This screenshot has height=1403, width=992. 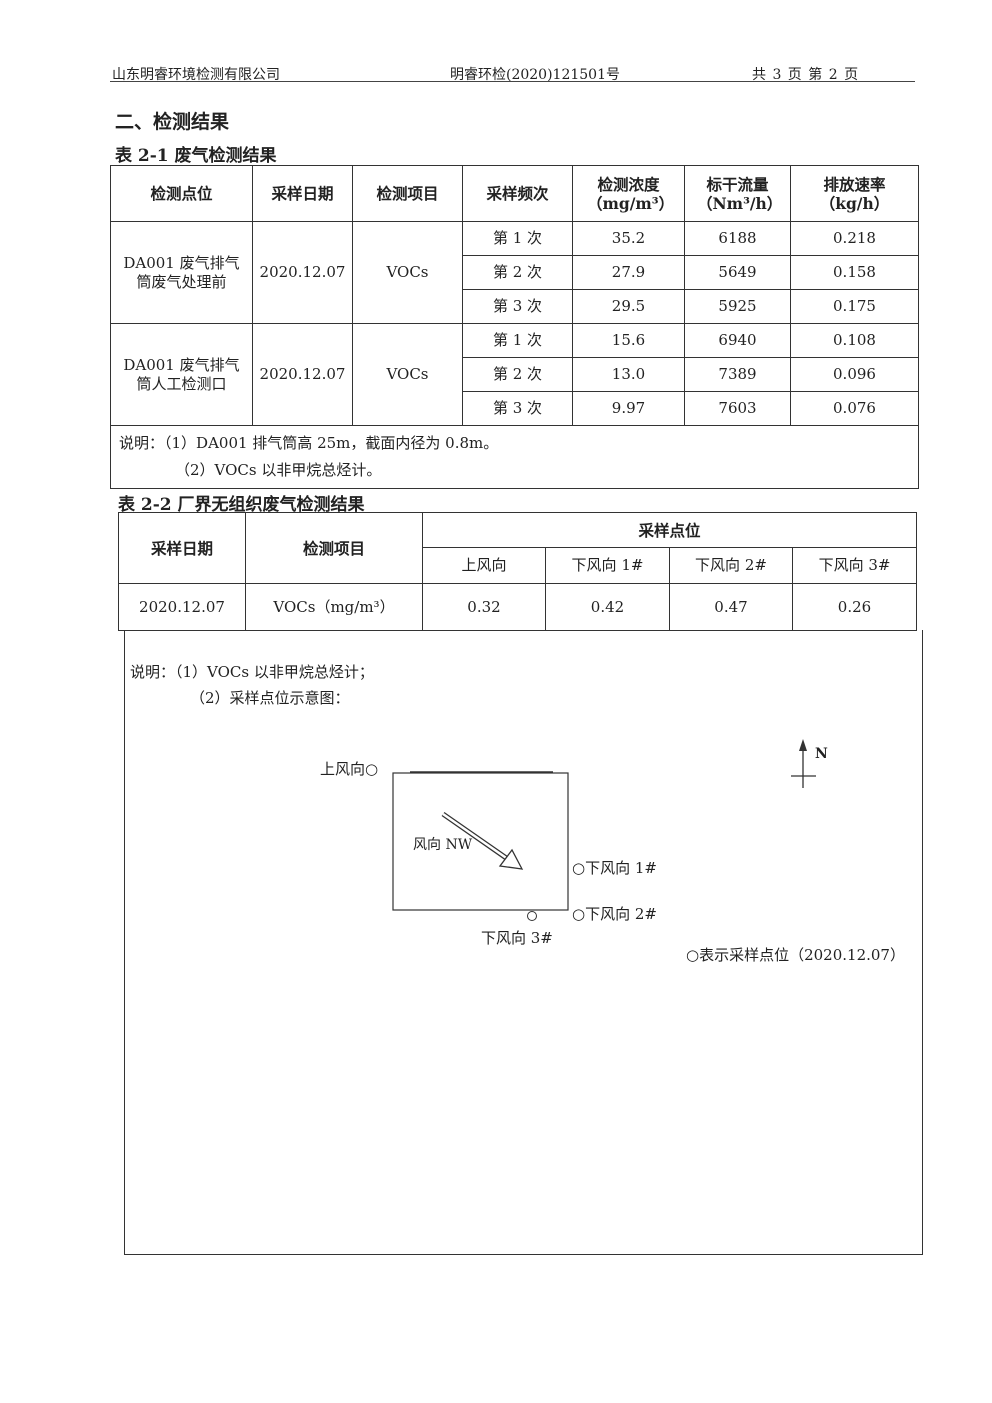 What do you see at coordinates (737, 374) in the screenshot?
I see `flow-cell: 7389` at bounding box center [737, 374].